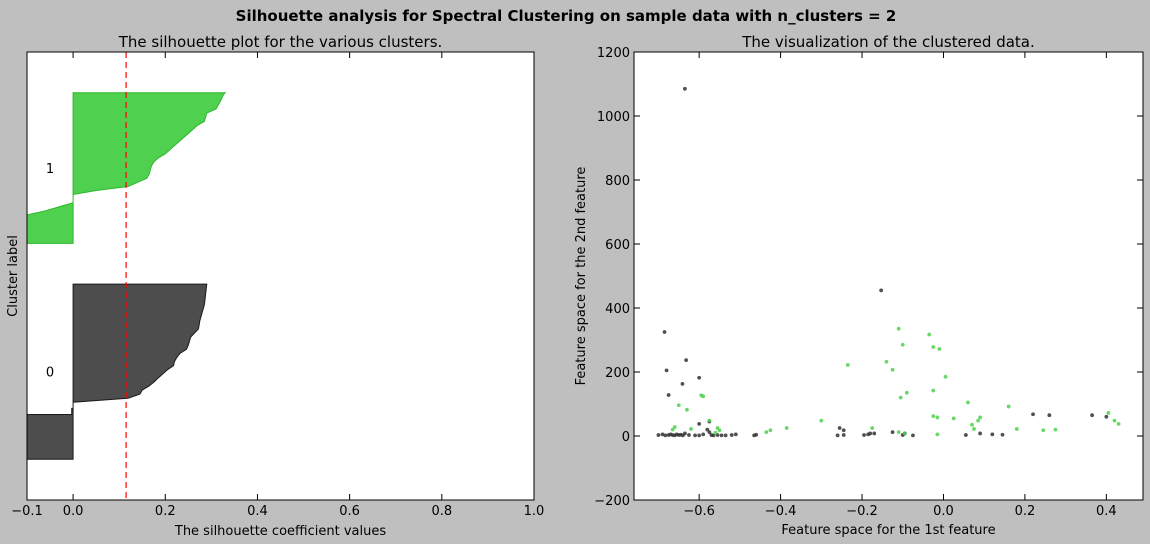 Image resolution: width=1150 pixels, height=544 pixels. I want to click on scatter-plot-ylabel: Feature space for the 2nd feature, so click(581, 276).